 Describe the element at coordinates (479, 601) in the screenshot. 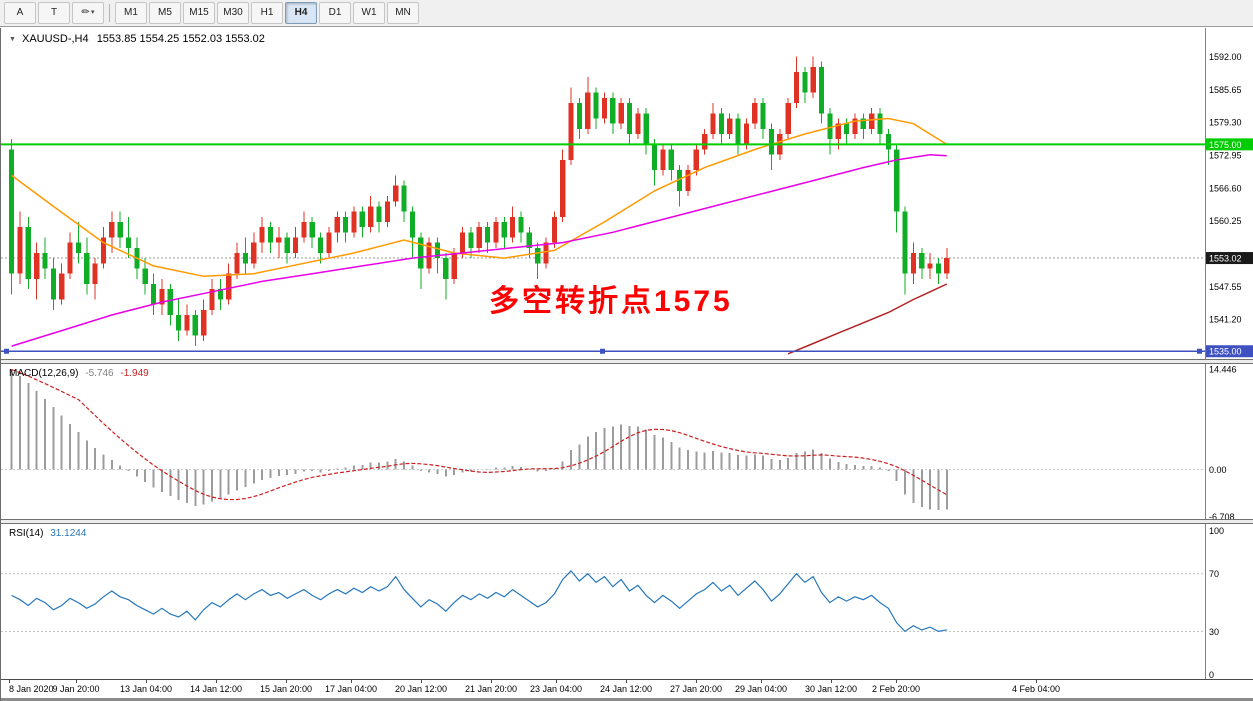

I see `rsi-line` at that location.